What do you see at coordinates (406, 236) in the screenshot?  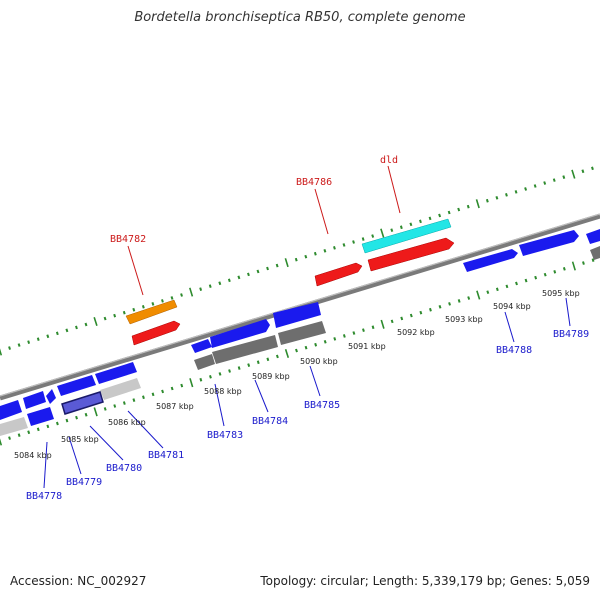 I see `gene-dld-cyan` at bounding box center [406, 236].